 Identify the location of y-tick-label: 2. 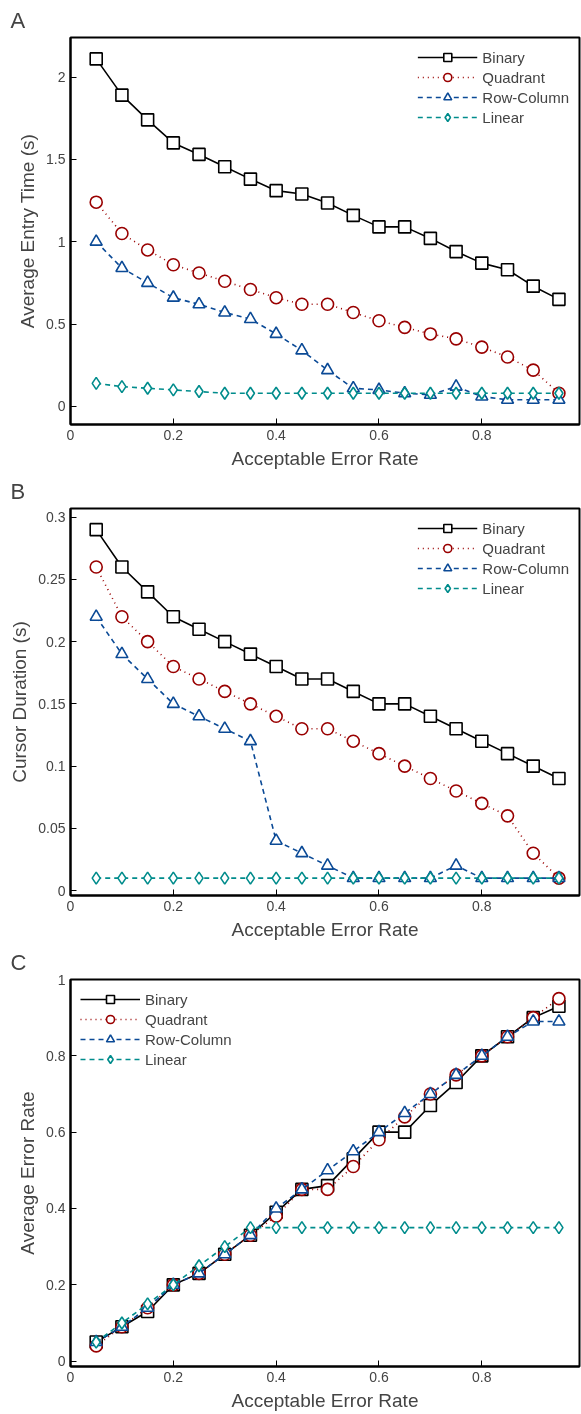
(61, 77).